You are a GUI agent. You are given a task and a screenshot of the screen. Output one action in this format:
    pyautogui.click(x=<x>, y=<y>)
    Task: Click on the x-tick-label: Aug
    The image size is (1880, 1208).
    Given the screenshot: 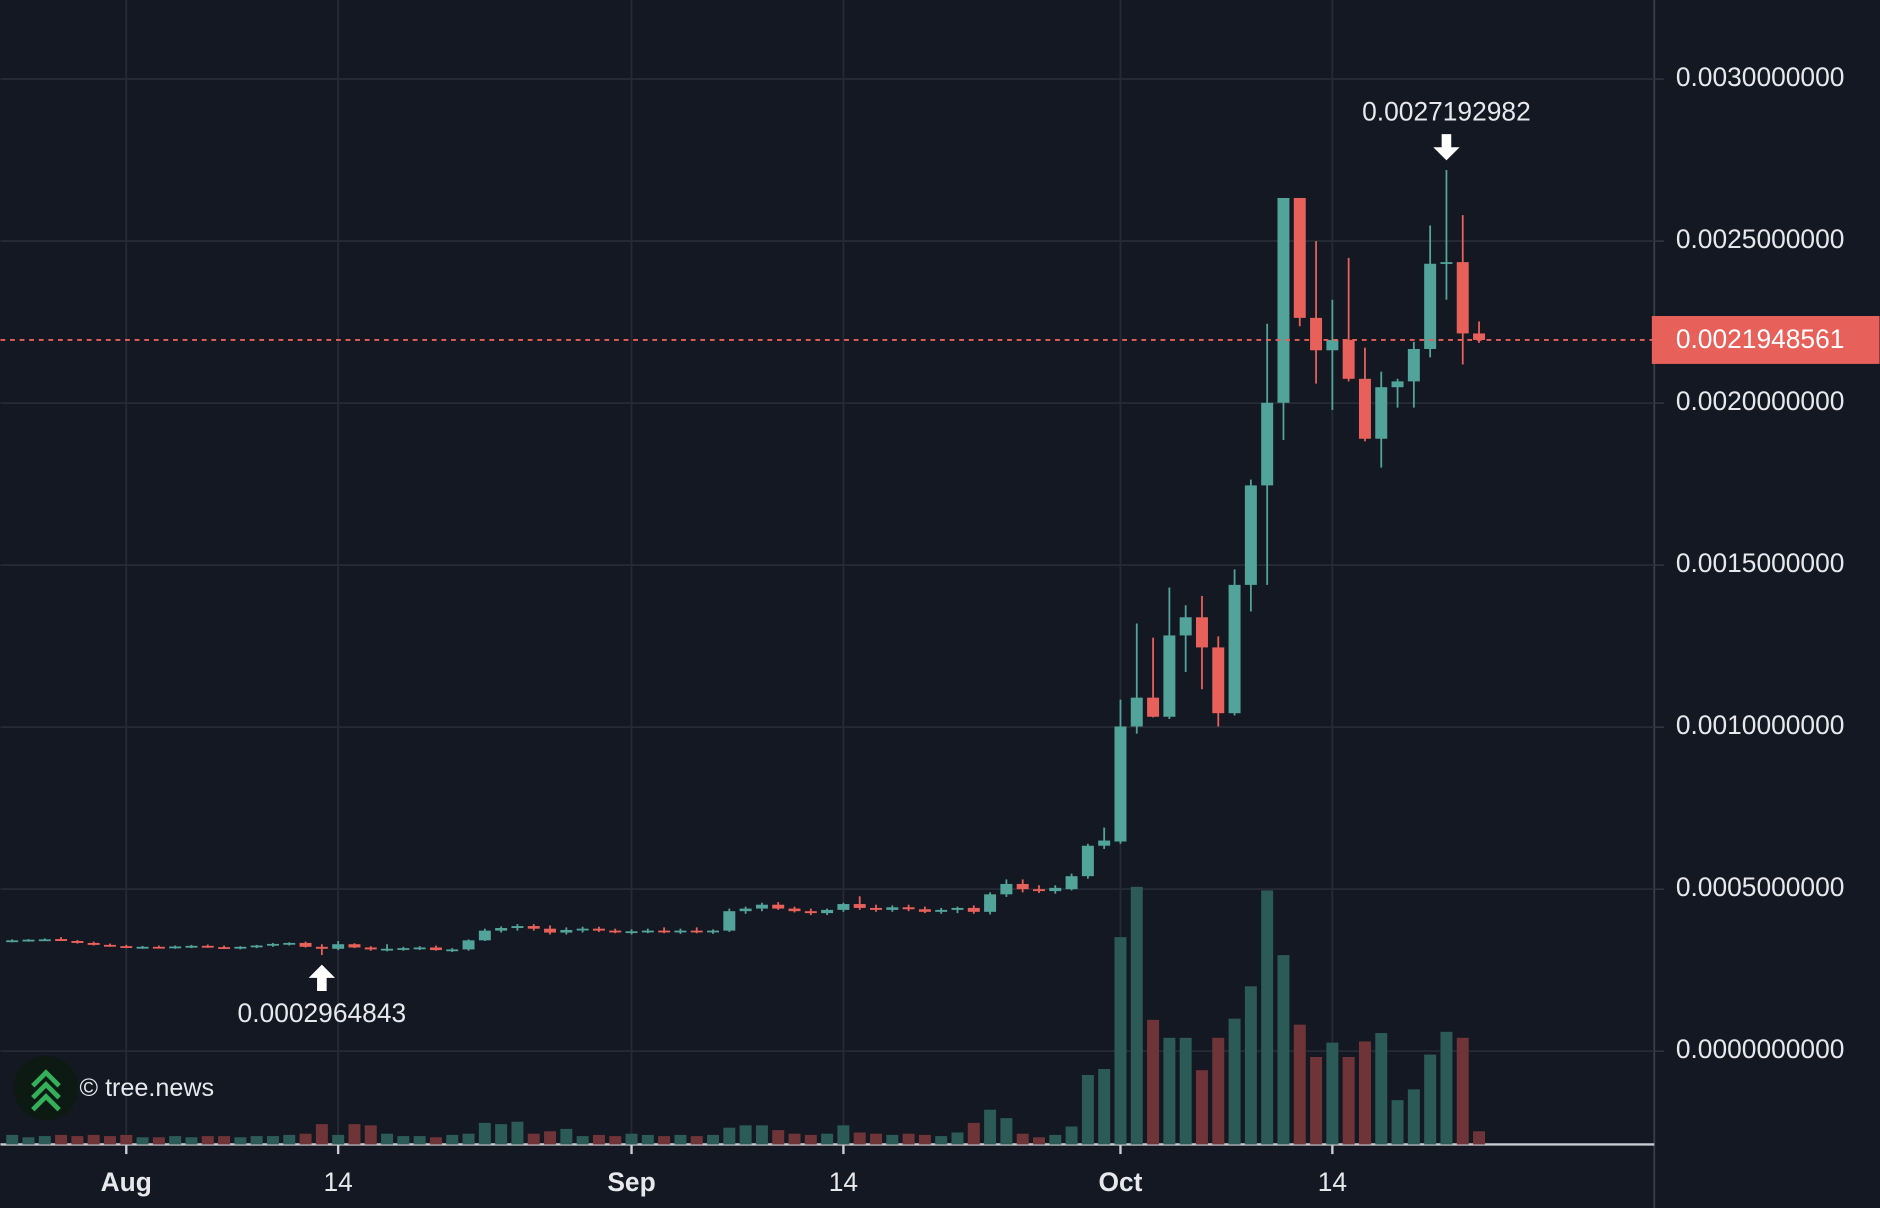 What is the action you would take?
    pyautogui.click(x=126, y=1182)
    